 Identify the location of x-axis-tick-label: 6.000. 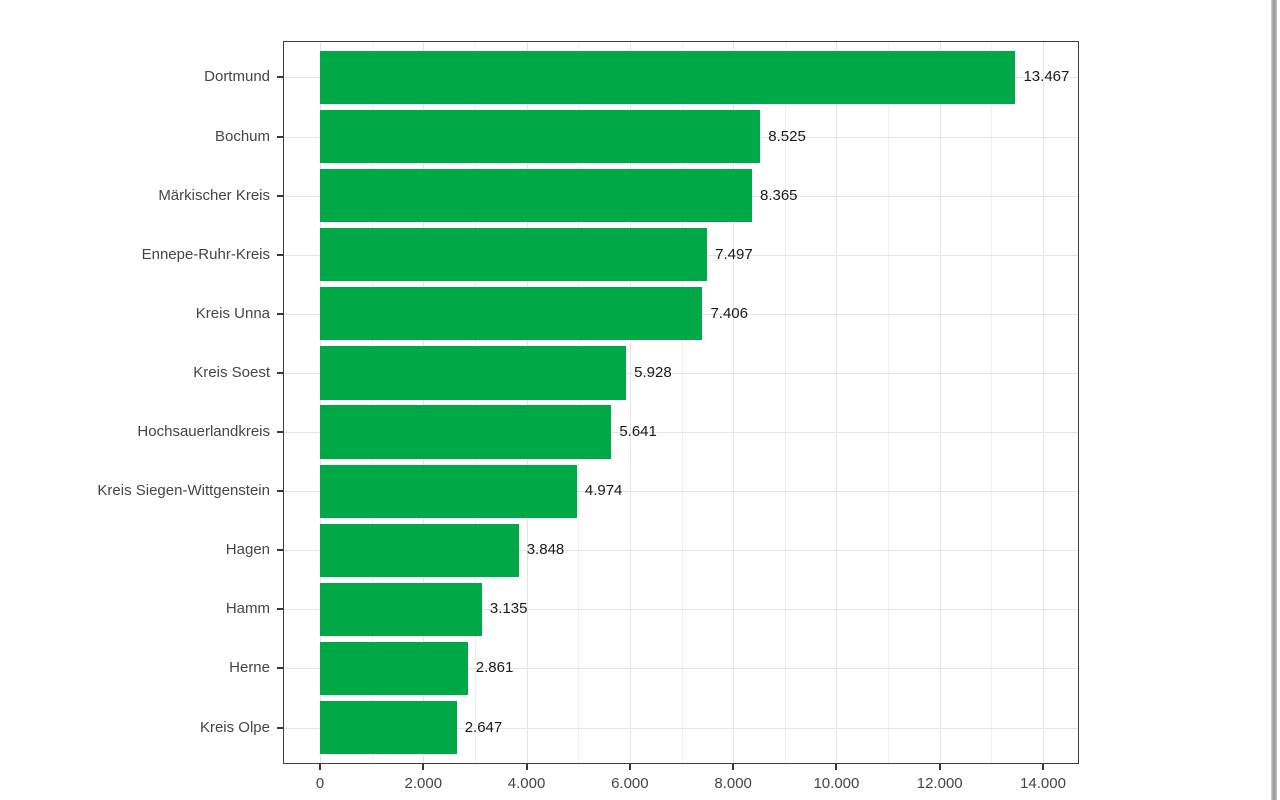
(630, 783).